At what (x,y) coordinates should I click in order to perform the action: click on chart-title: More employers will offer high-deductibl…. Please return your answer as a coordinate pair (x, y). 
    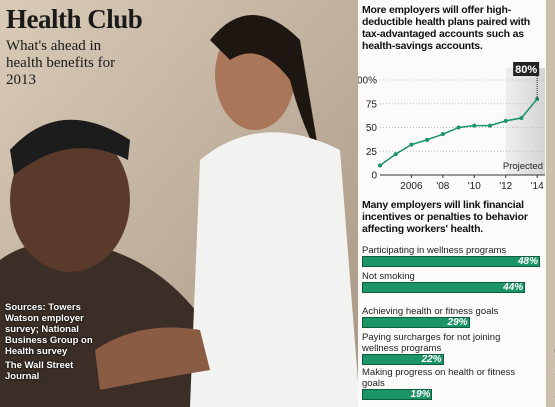
    Looking at the image, I should click on (446, 28).